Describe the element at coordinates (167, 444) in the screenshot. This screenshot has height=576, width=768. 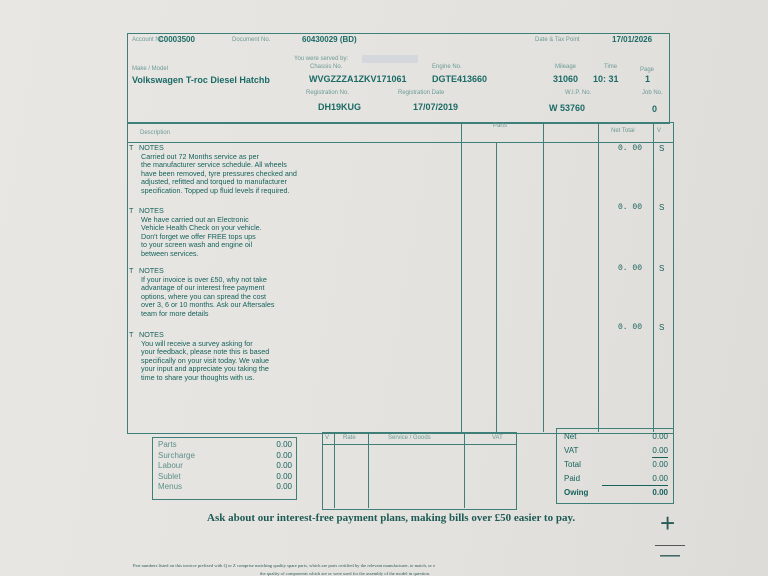
I see `breakdown-label: Parts` at that location.